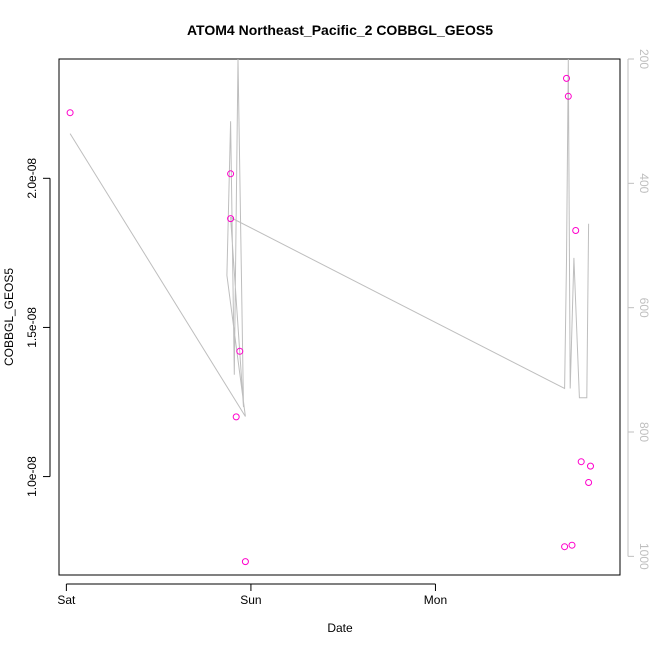 The width and height of the screenshot is (650, 650). Describe the element at coordinates (250, 600) in the screenshot. I see `x-tick-label: Sun` at that location.